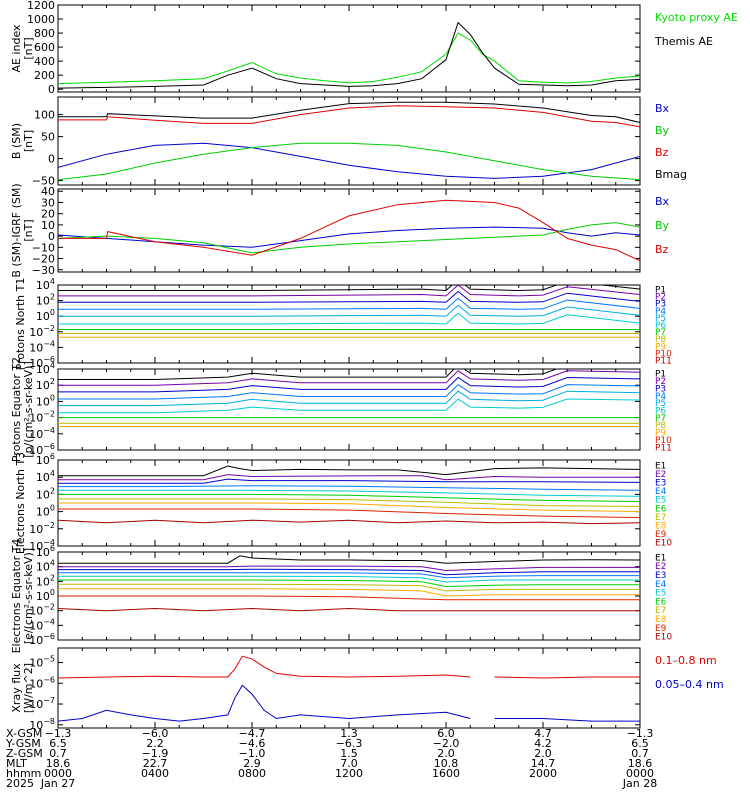 The width and height of the screenshot is (750, 800). I want to click on legend-e10: E10, so click(663, 544).